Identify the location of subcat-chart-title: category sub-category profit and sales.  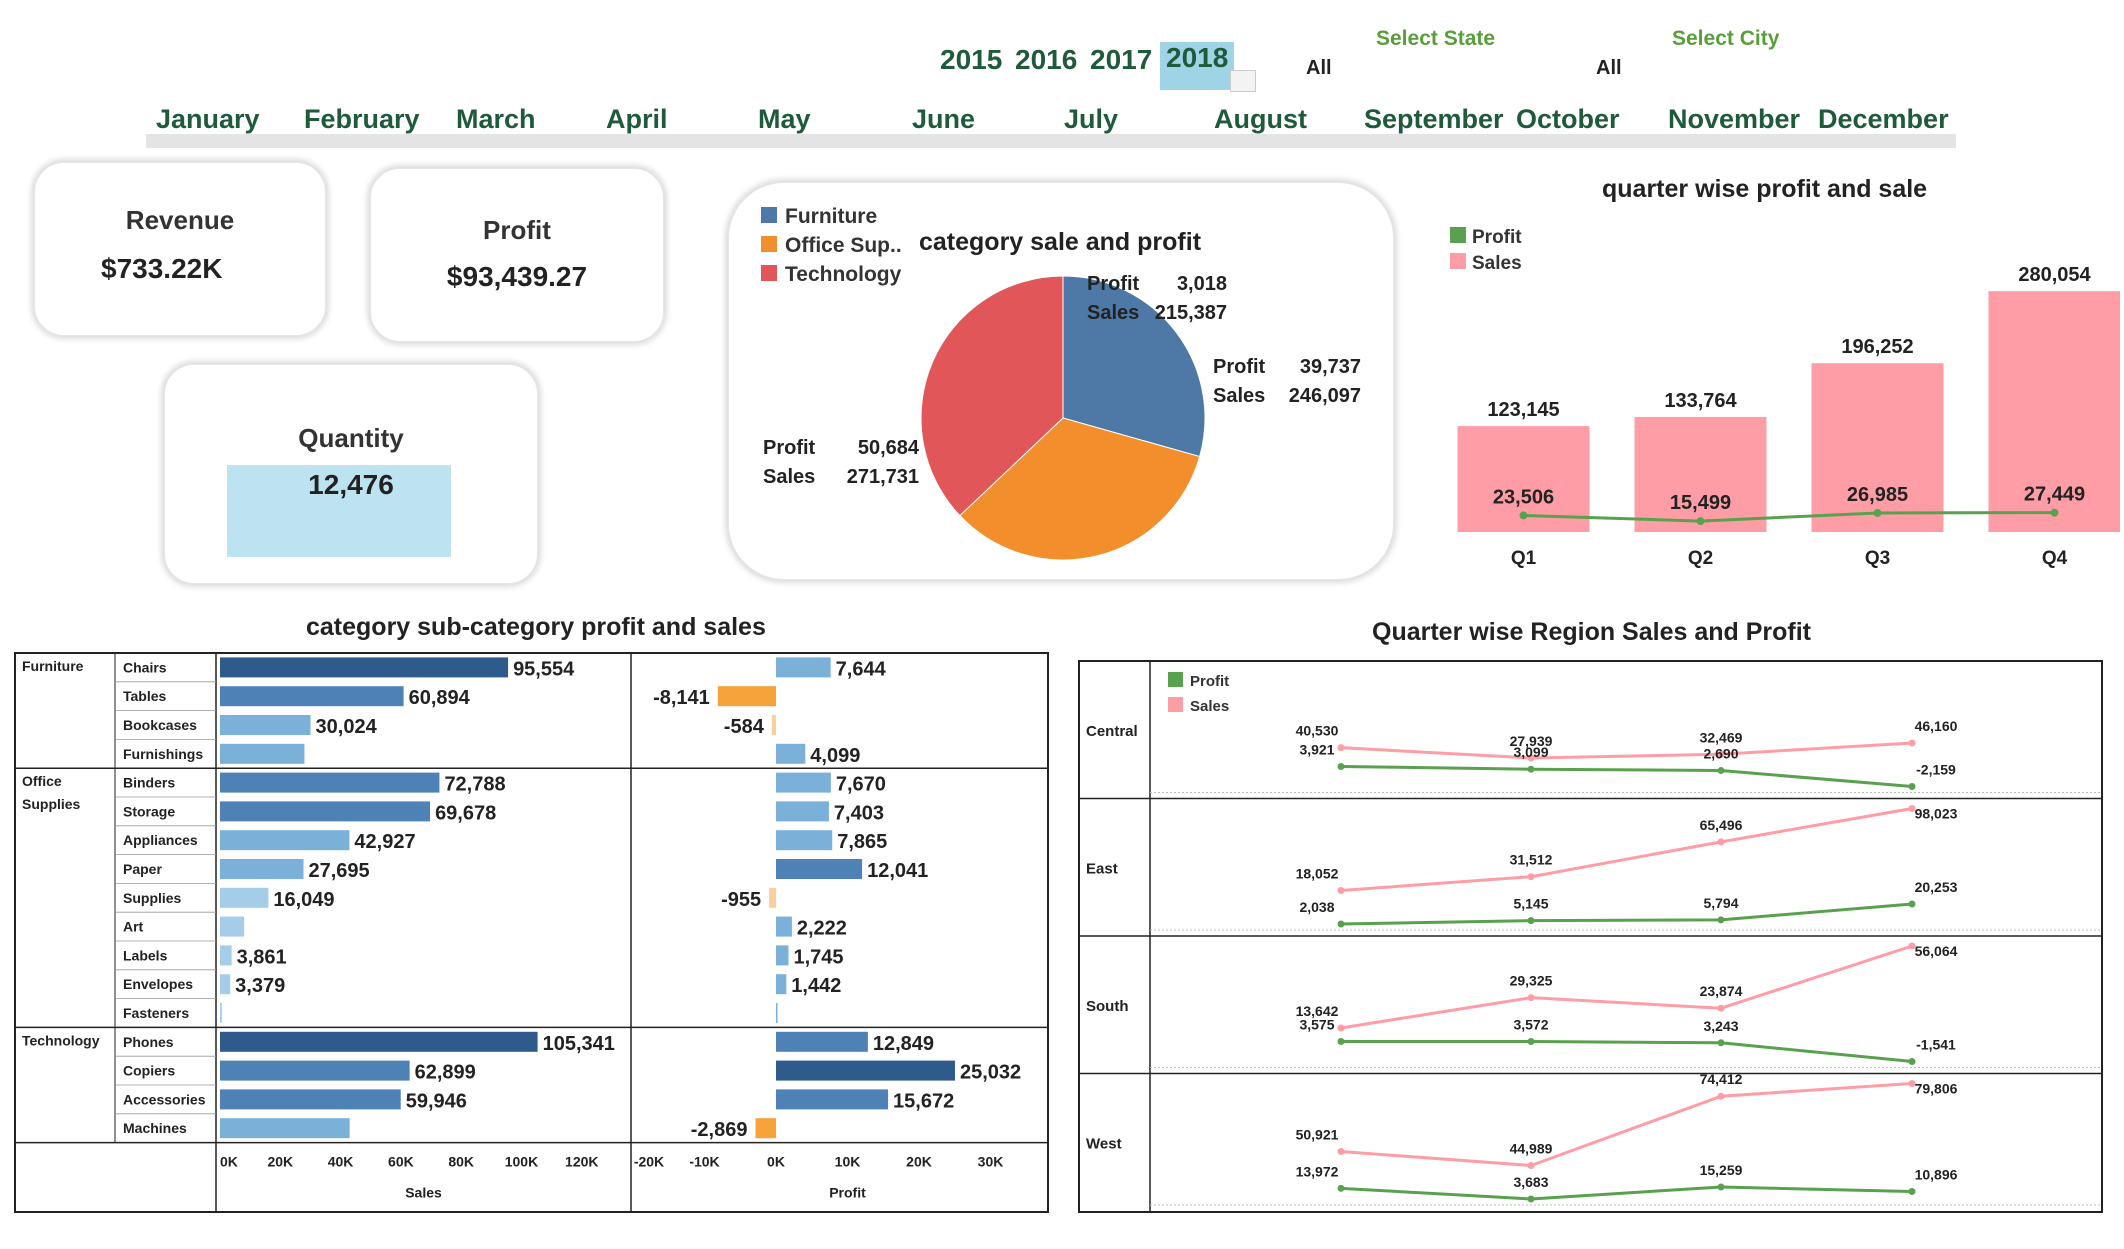
(536, 627).